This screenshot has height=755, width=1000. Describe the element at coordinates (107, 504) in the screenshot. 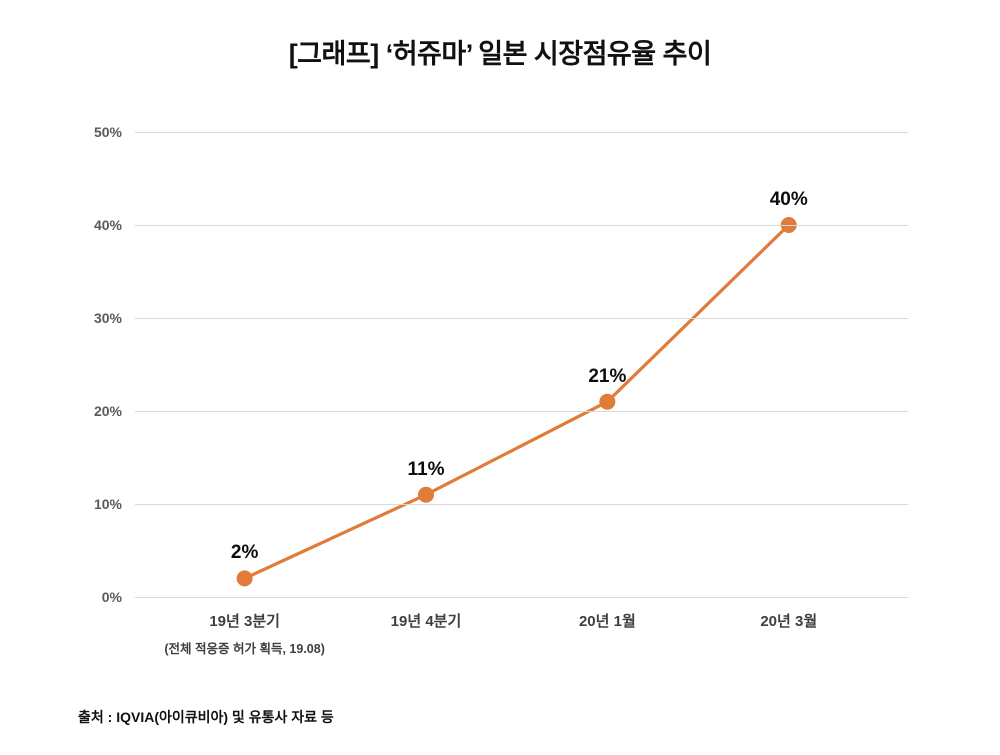

I see `y-axis-tick-label: 10%` at that location.